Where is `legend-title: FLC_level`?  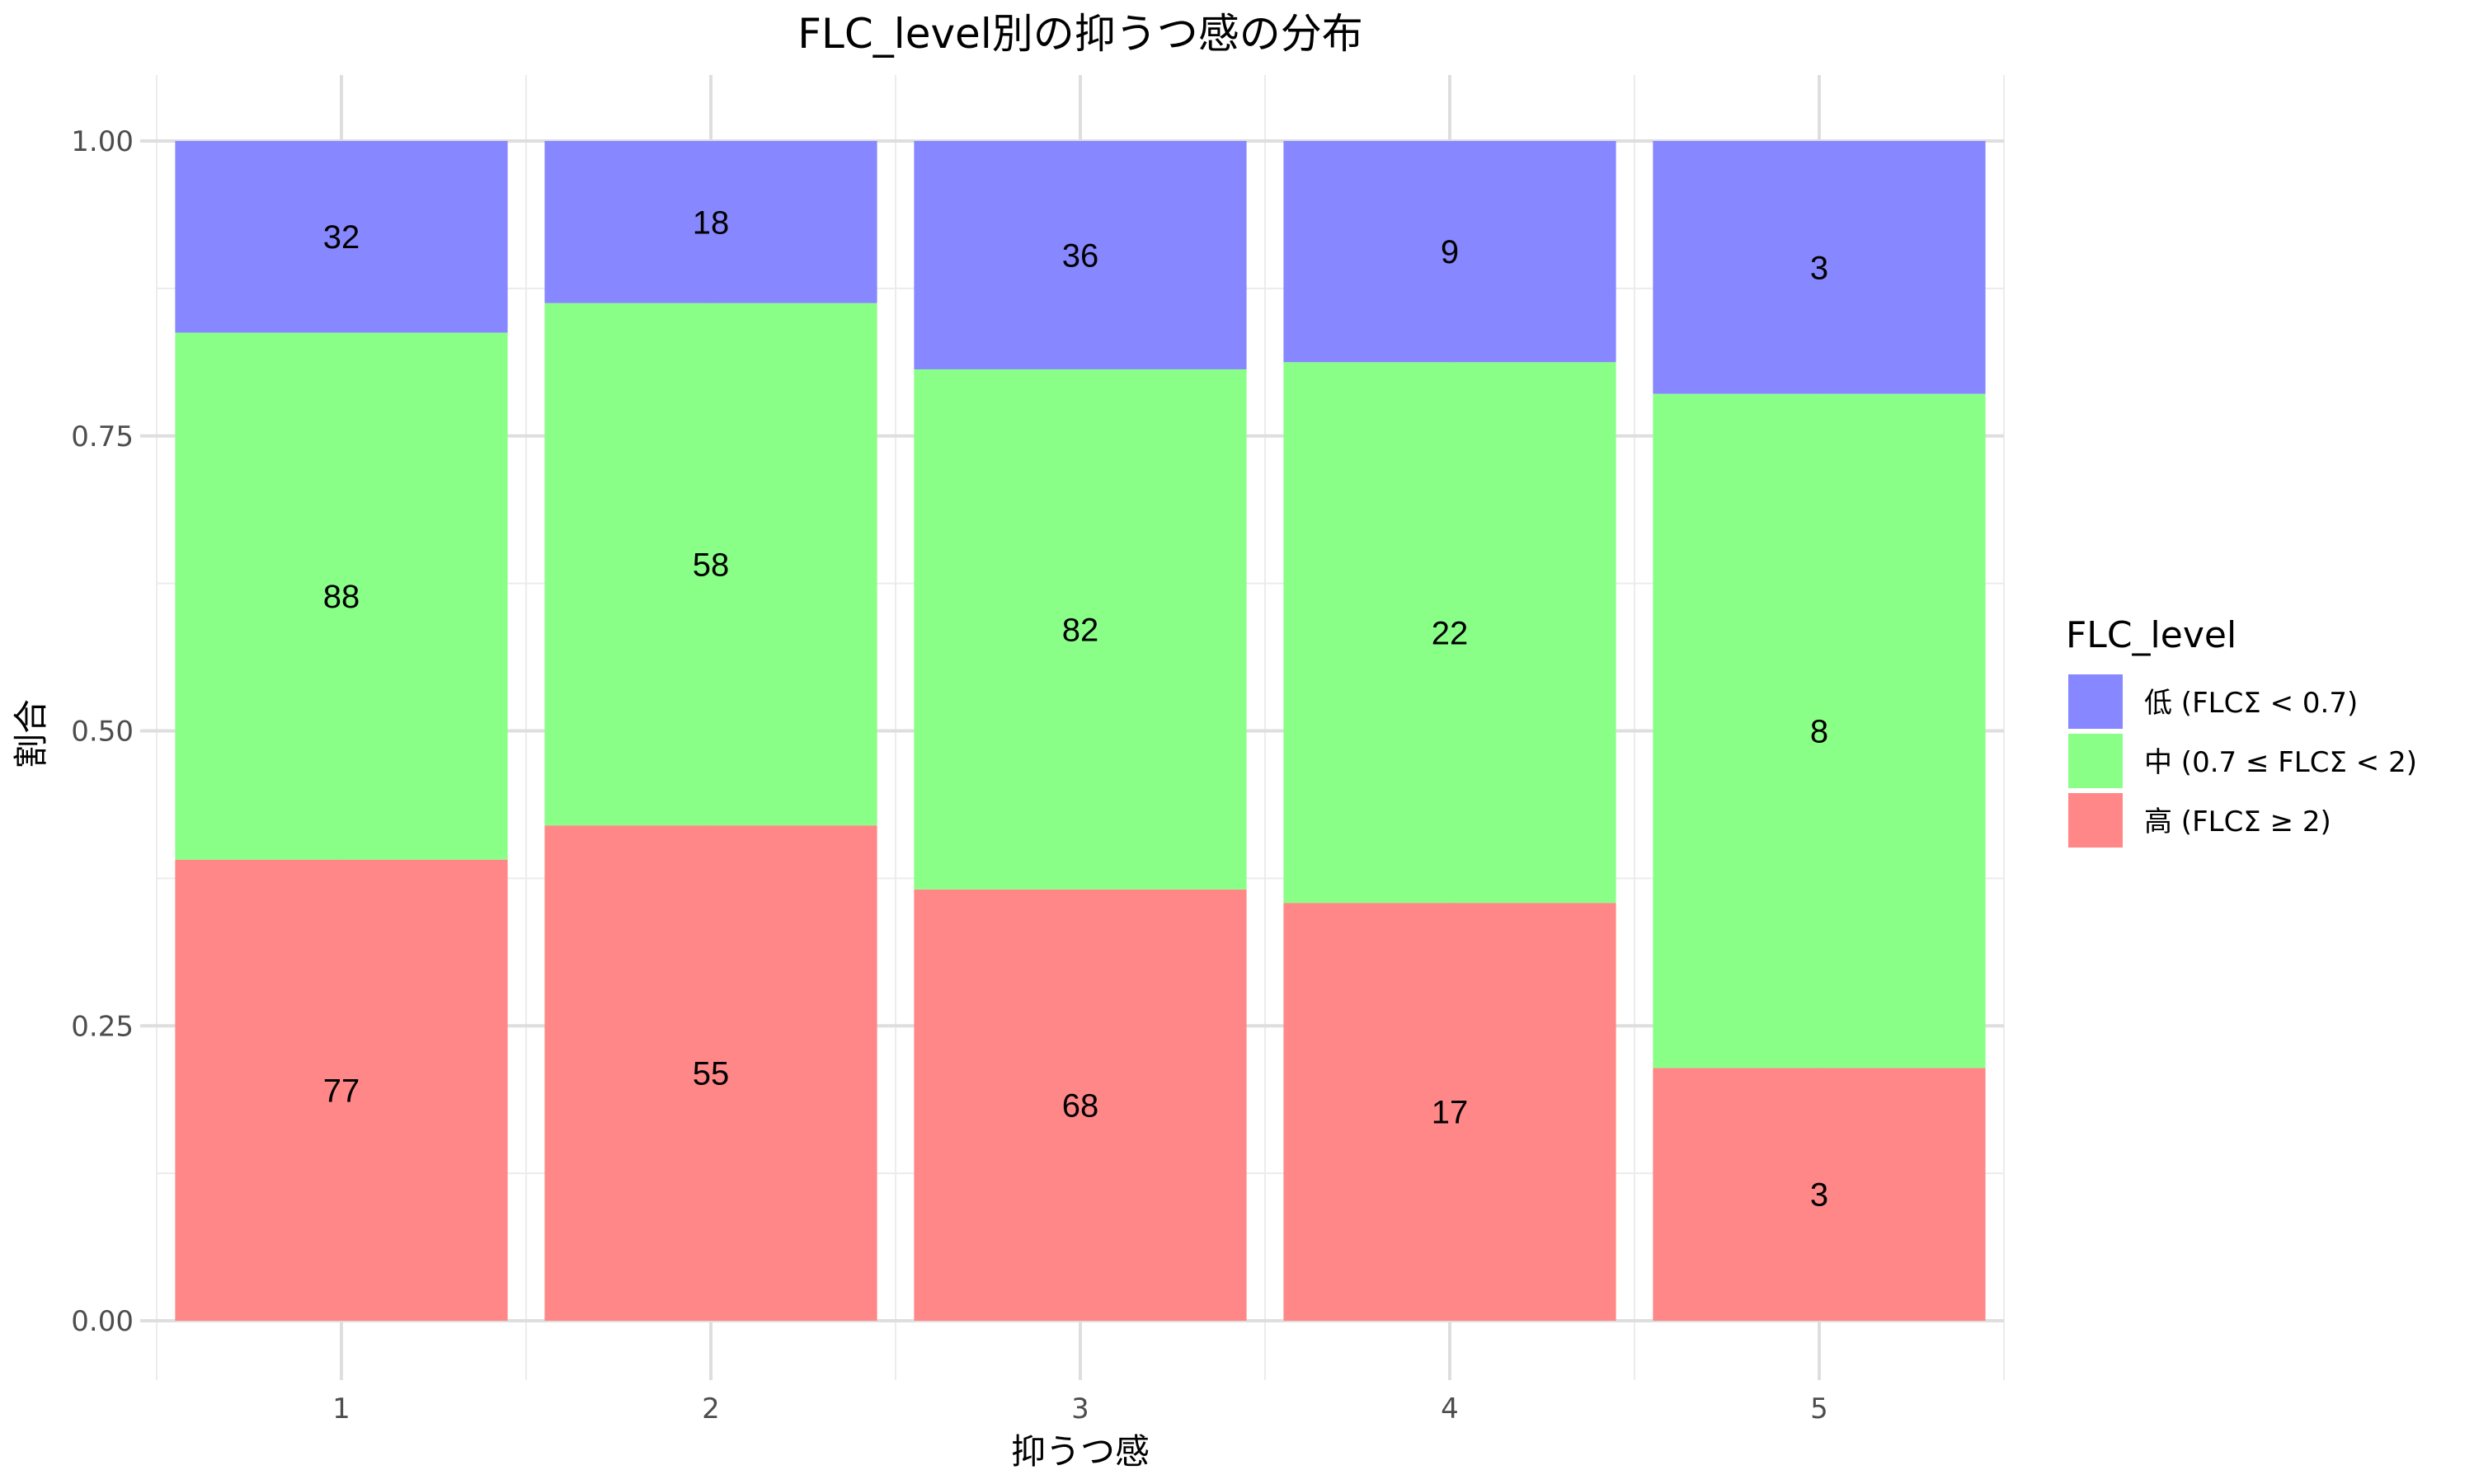 legend-title: FLC_level is located at coordinates (2151, 635).